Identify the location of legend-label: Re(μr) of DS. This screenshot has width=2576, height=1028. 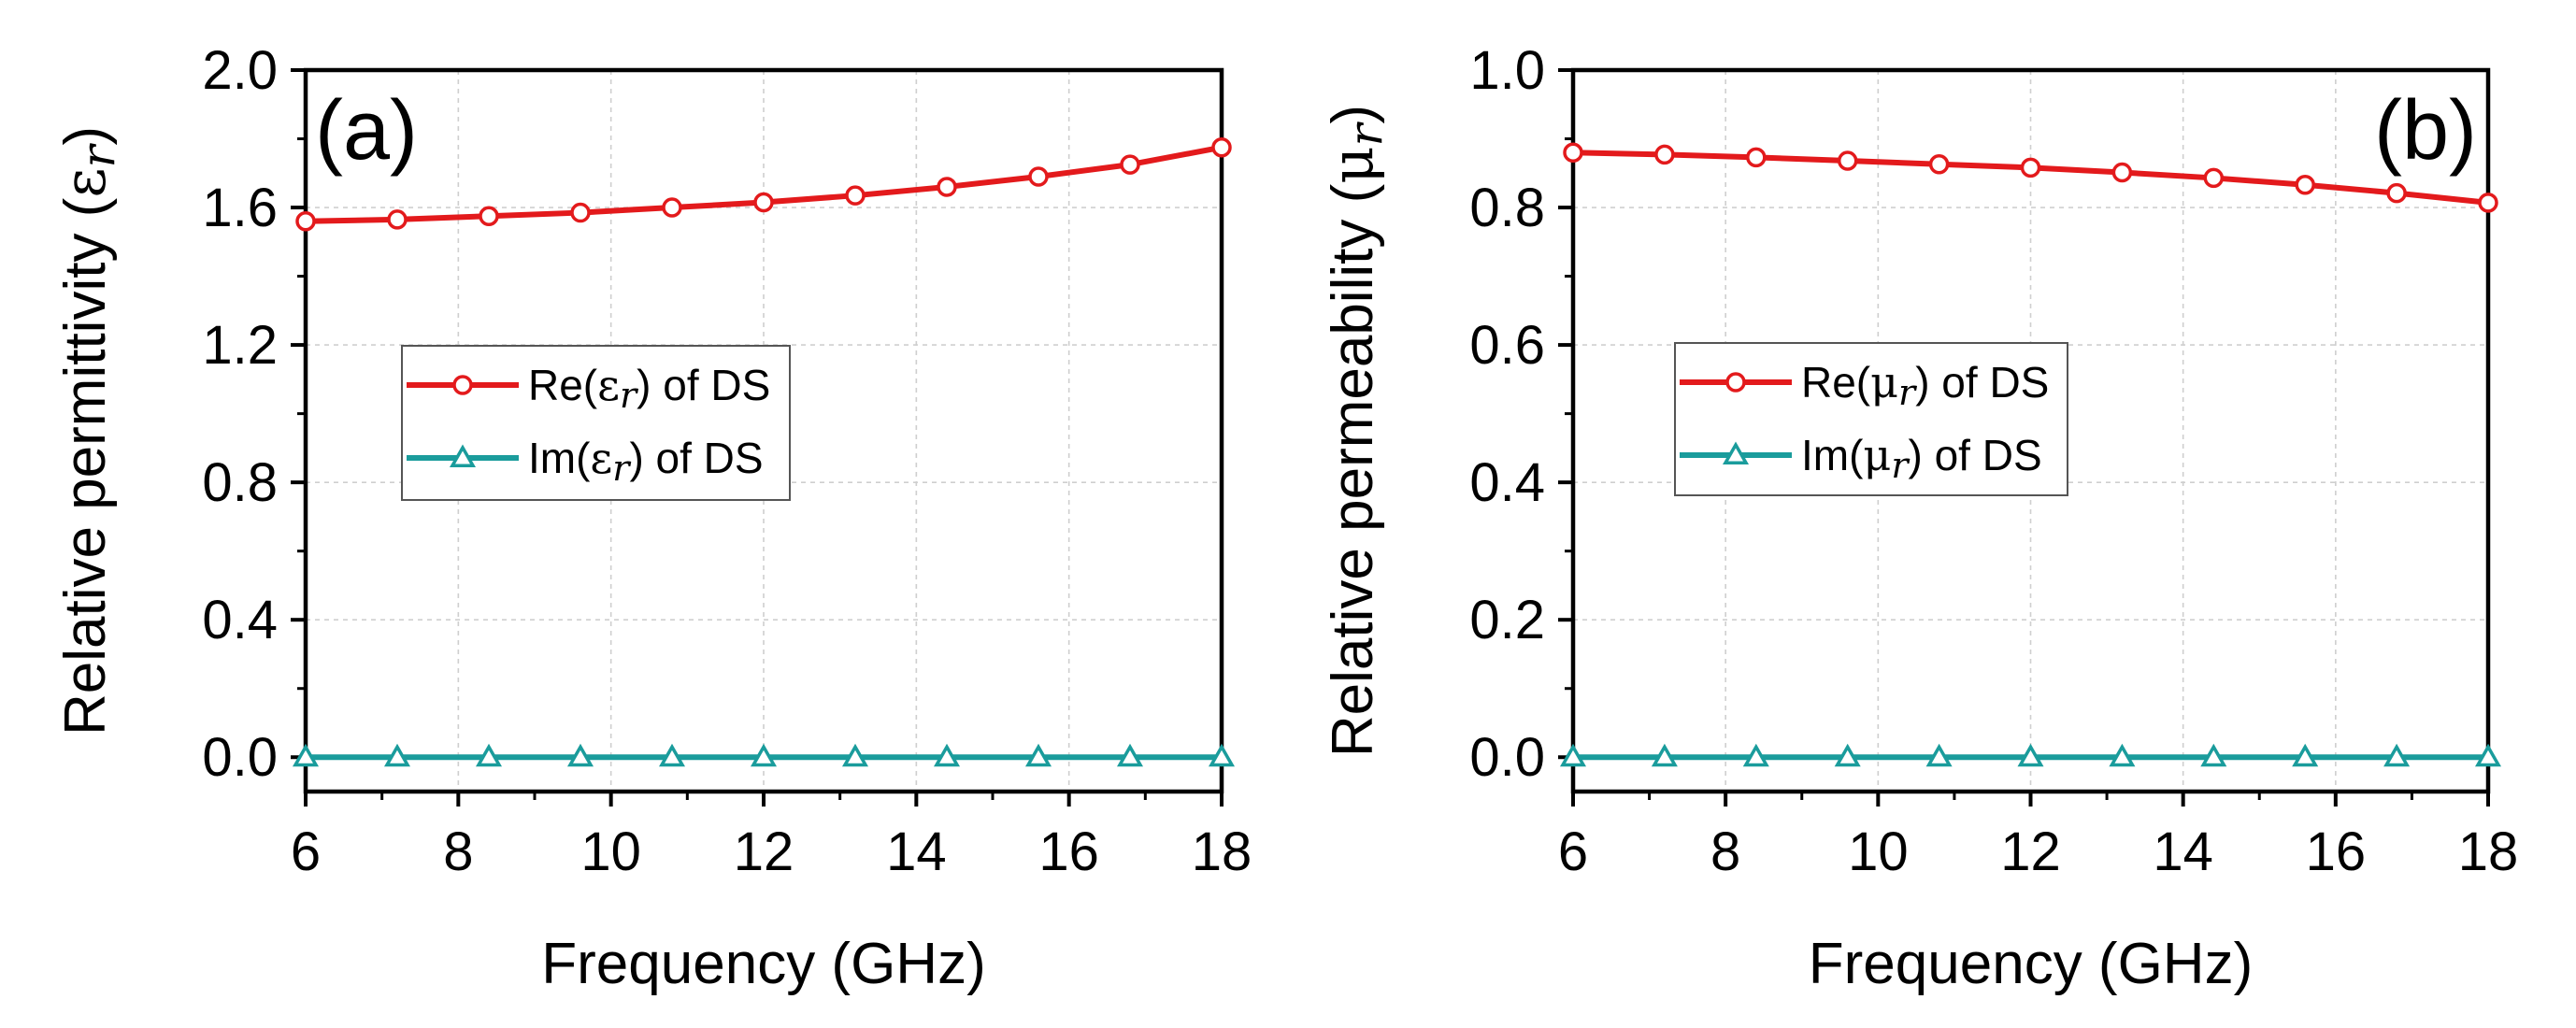
(1925, 385).